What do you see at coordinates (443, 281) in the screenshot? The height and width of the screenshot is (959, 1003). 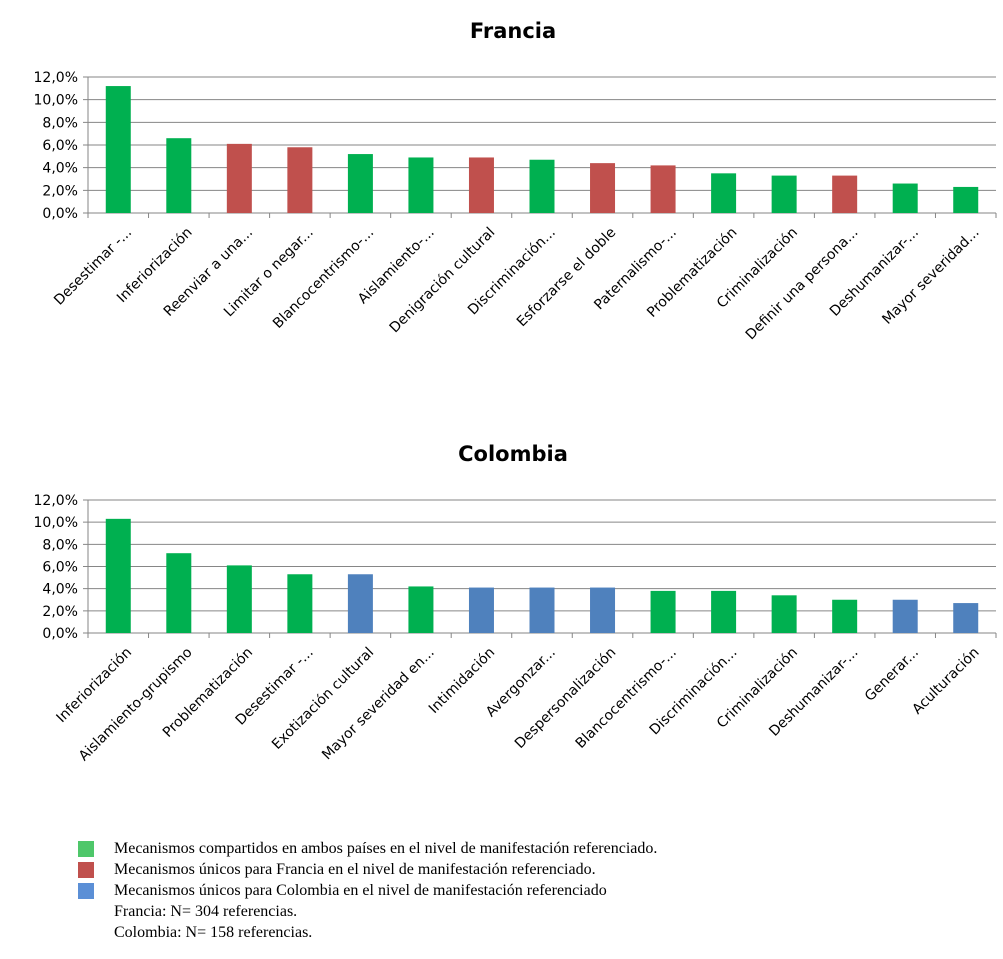 I see `x-tick-label: Denigración cultural` at bounding box center [443, 281].